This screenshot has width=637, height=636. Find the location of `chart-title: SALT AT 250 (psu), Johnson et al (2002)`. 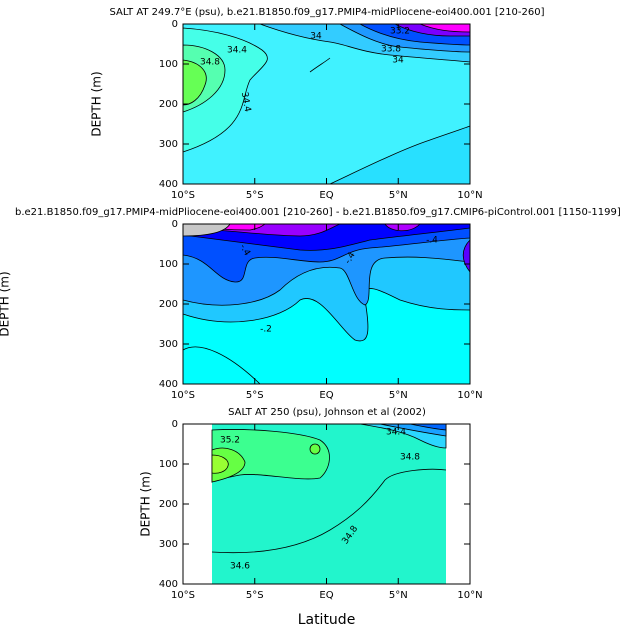

chart-title: SALT AT 250 (psu), Johnson et al (2002) is located at coordinates (327, 412).